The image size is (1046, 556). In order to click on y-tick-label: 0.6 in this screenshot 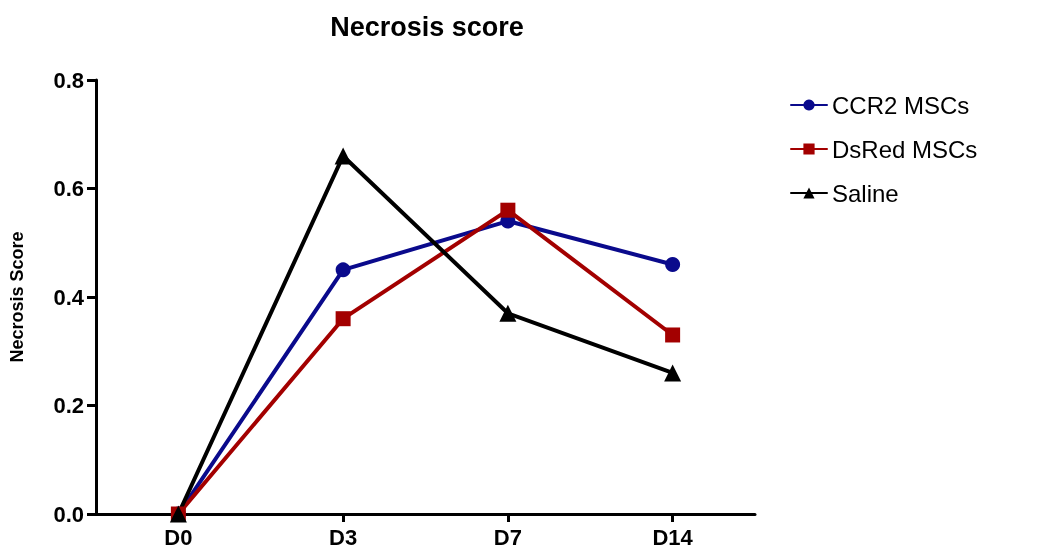, I will do `click(68, 188)`.